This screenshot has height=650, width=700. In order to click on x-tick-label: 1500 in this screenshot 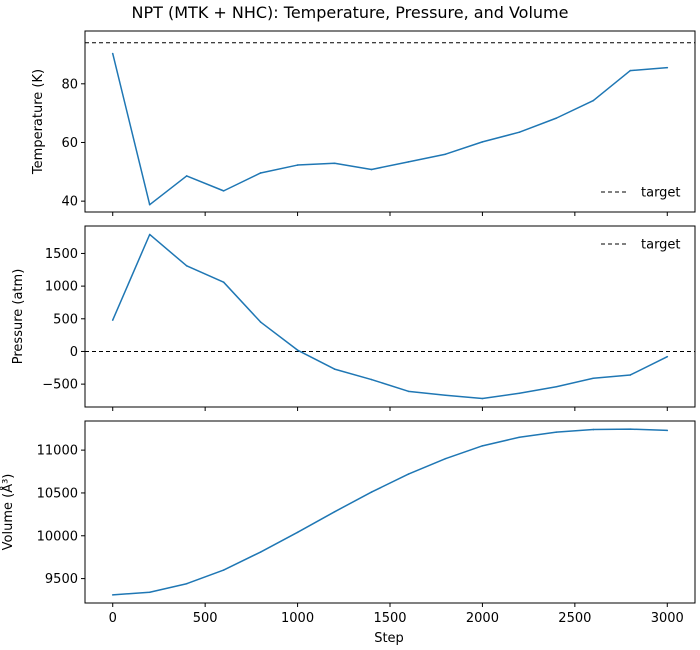, I will do `click(389, 618)`.